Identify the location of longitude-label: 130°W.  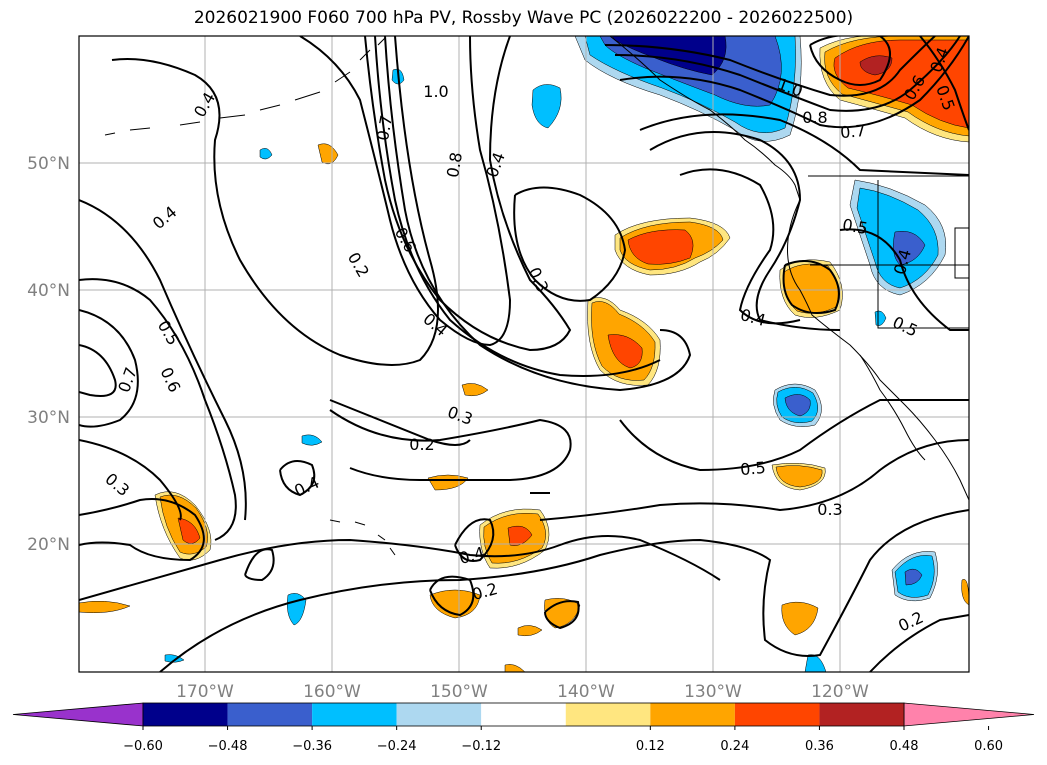
(713, 692).